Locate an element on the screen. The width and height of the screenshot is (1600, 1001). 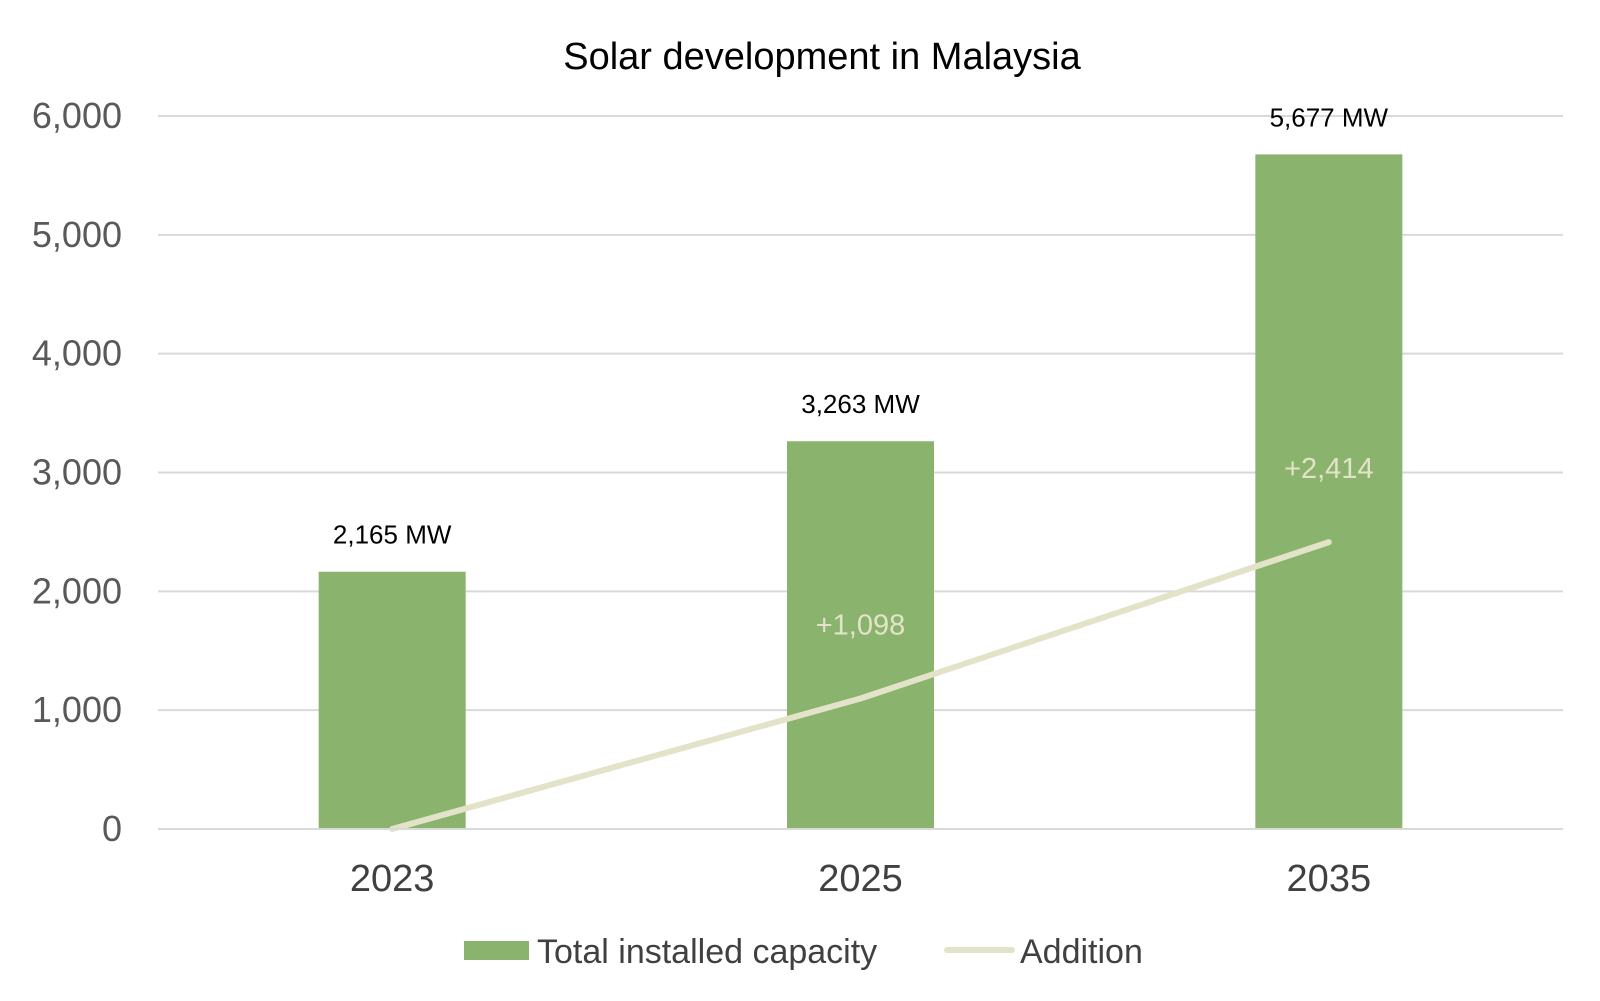
y-tick-label: 6,000 is located at coordinates (77, 115).